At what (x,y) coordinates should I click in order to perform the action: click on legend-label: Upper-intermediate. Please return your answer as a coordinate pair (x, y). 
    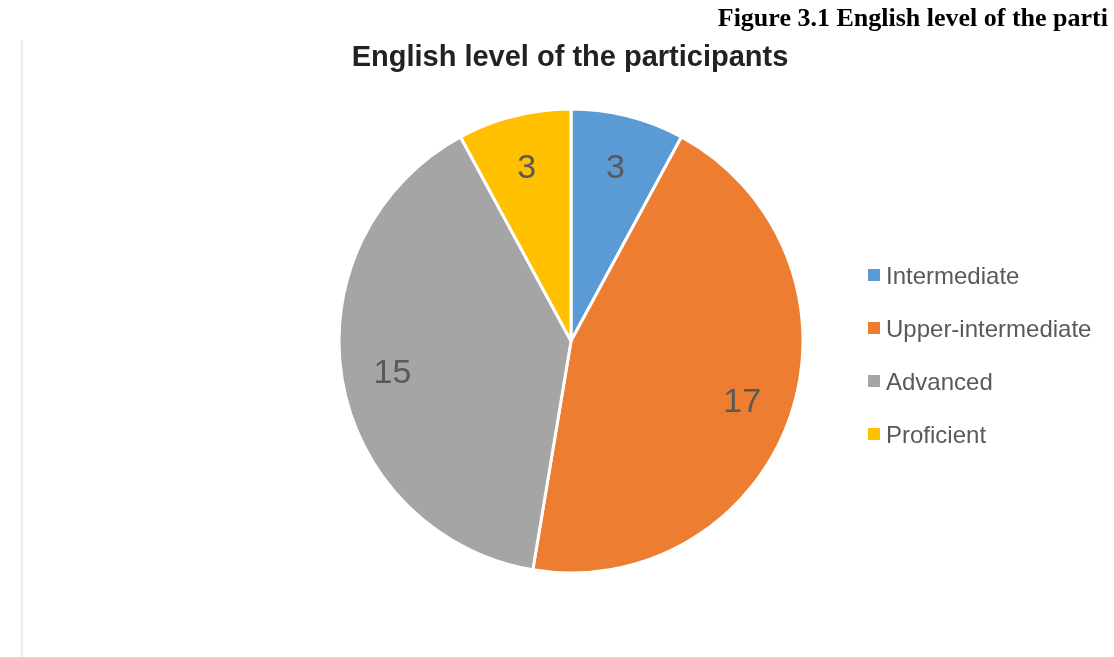
    Looking at the image, I should click on (989, 328).